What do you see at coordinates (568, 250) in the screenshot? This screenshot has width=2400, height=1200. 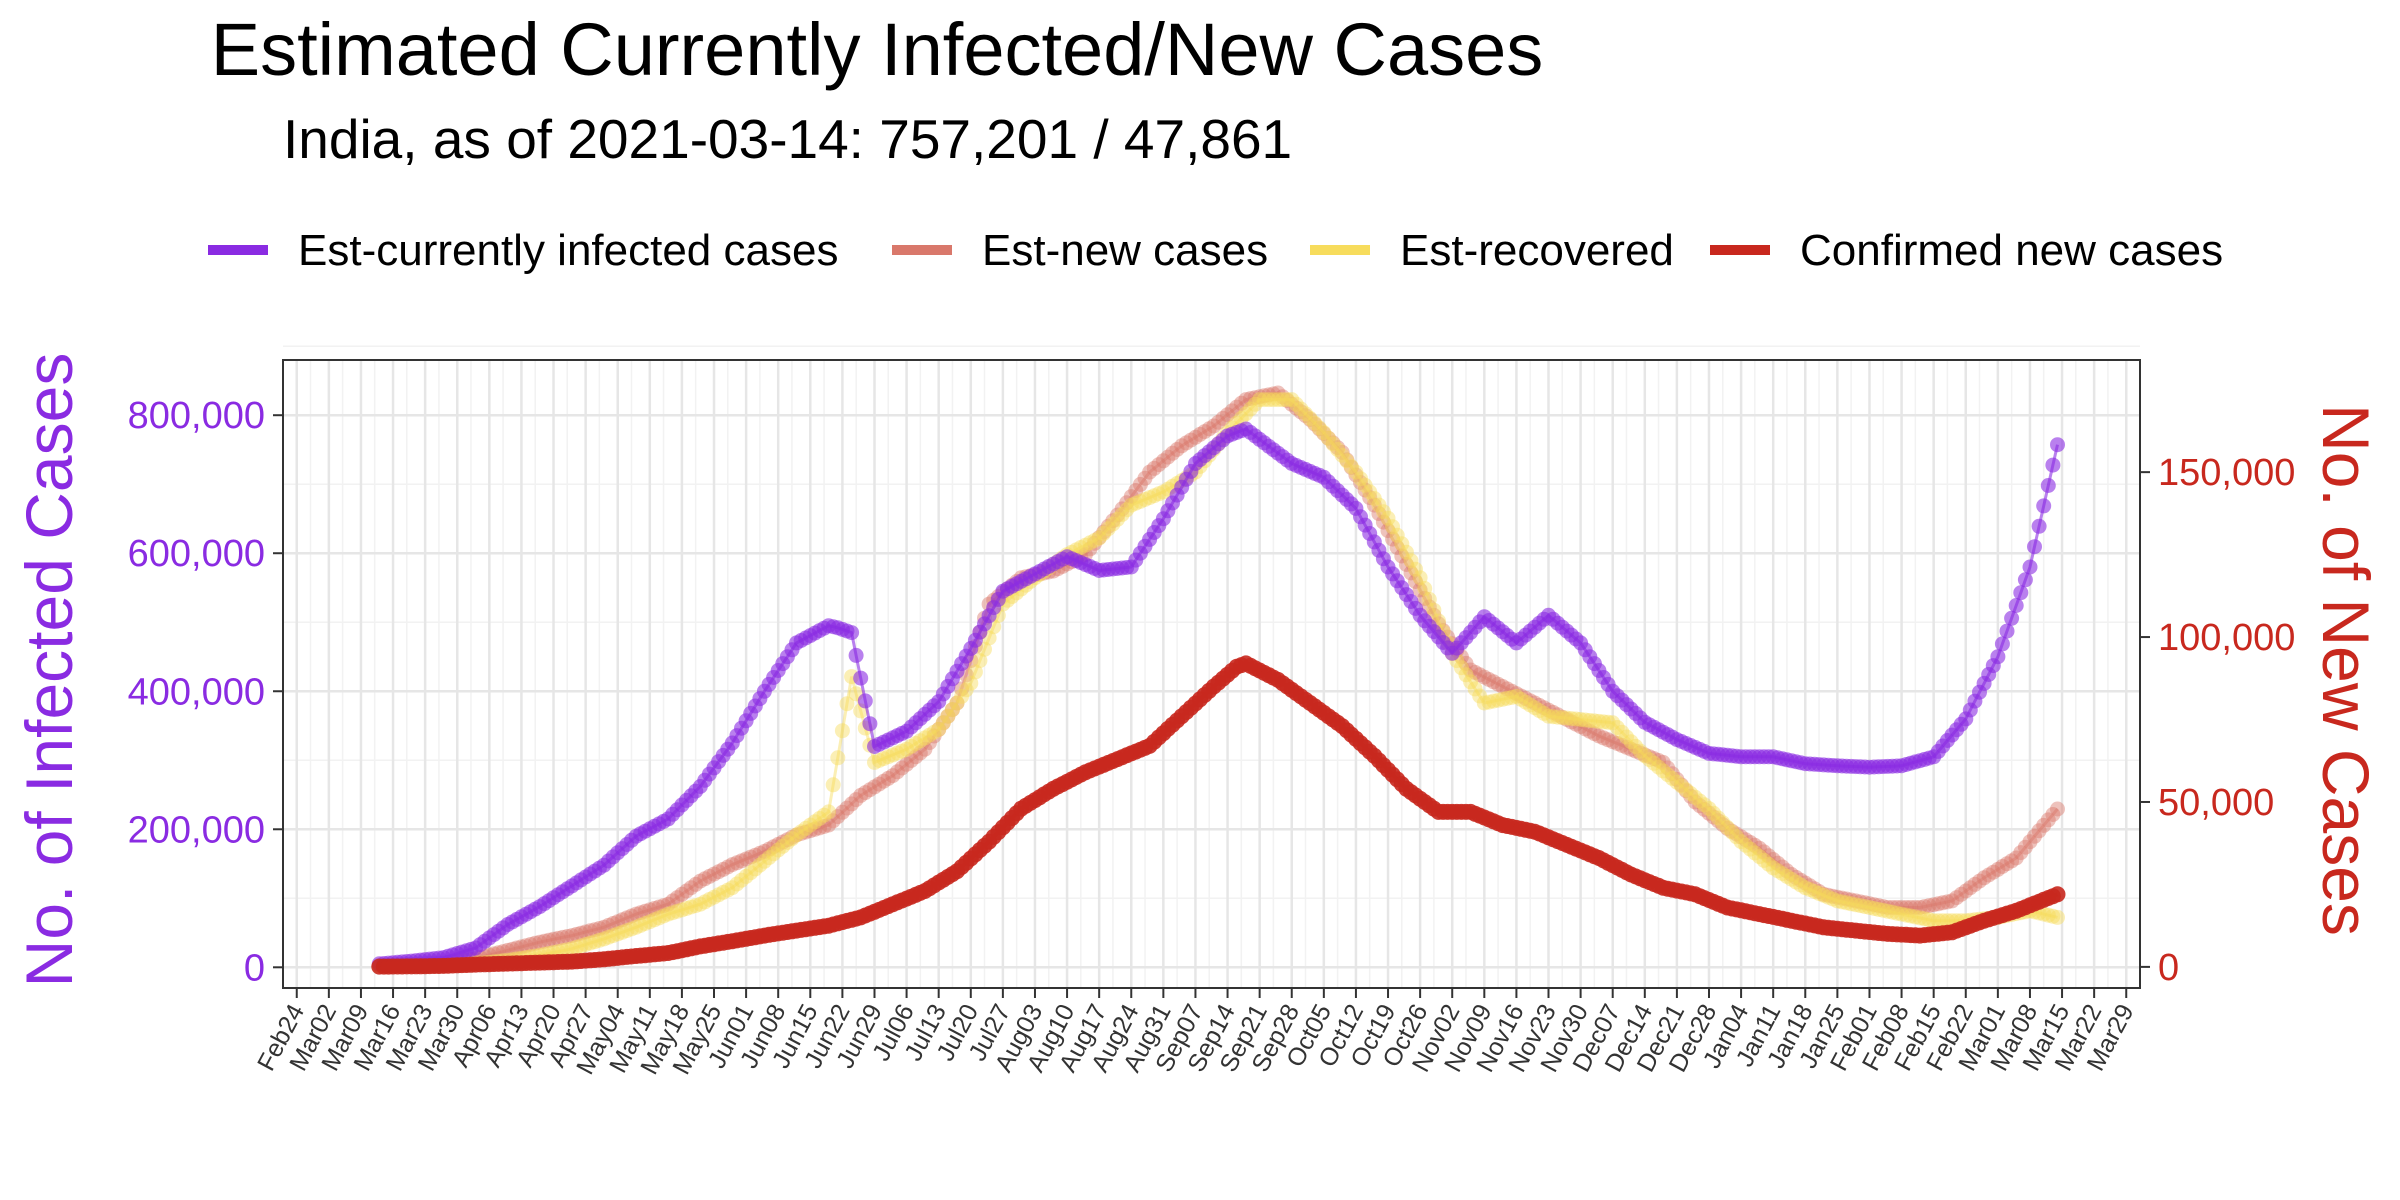 I see `legend-label: Est-currently infected cases` at bounding box center [568, 250].